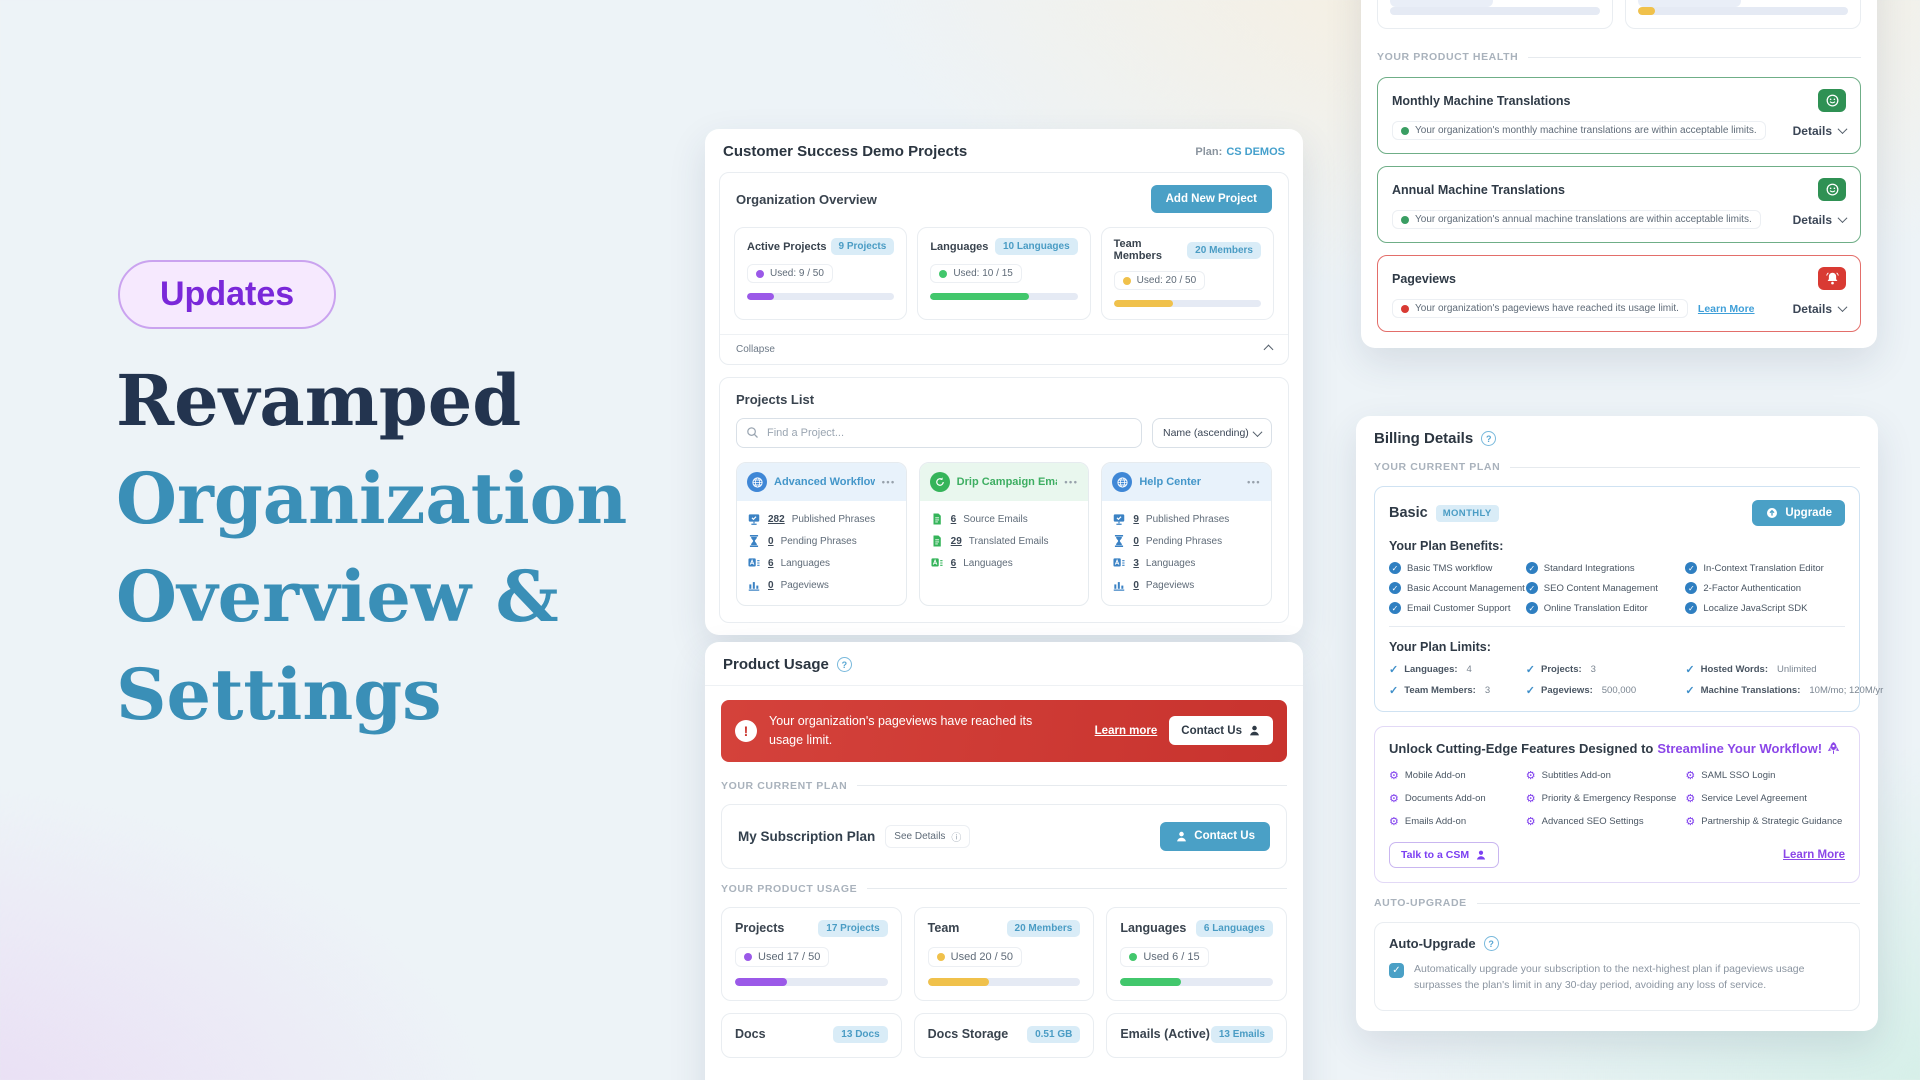 This screenshot has height=1080, width=1920. I want to click on chevron-up-icon, so click(1268, 349).